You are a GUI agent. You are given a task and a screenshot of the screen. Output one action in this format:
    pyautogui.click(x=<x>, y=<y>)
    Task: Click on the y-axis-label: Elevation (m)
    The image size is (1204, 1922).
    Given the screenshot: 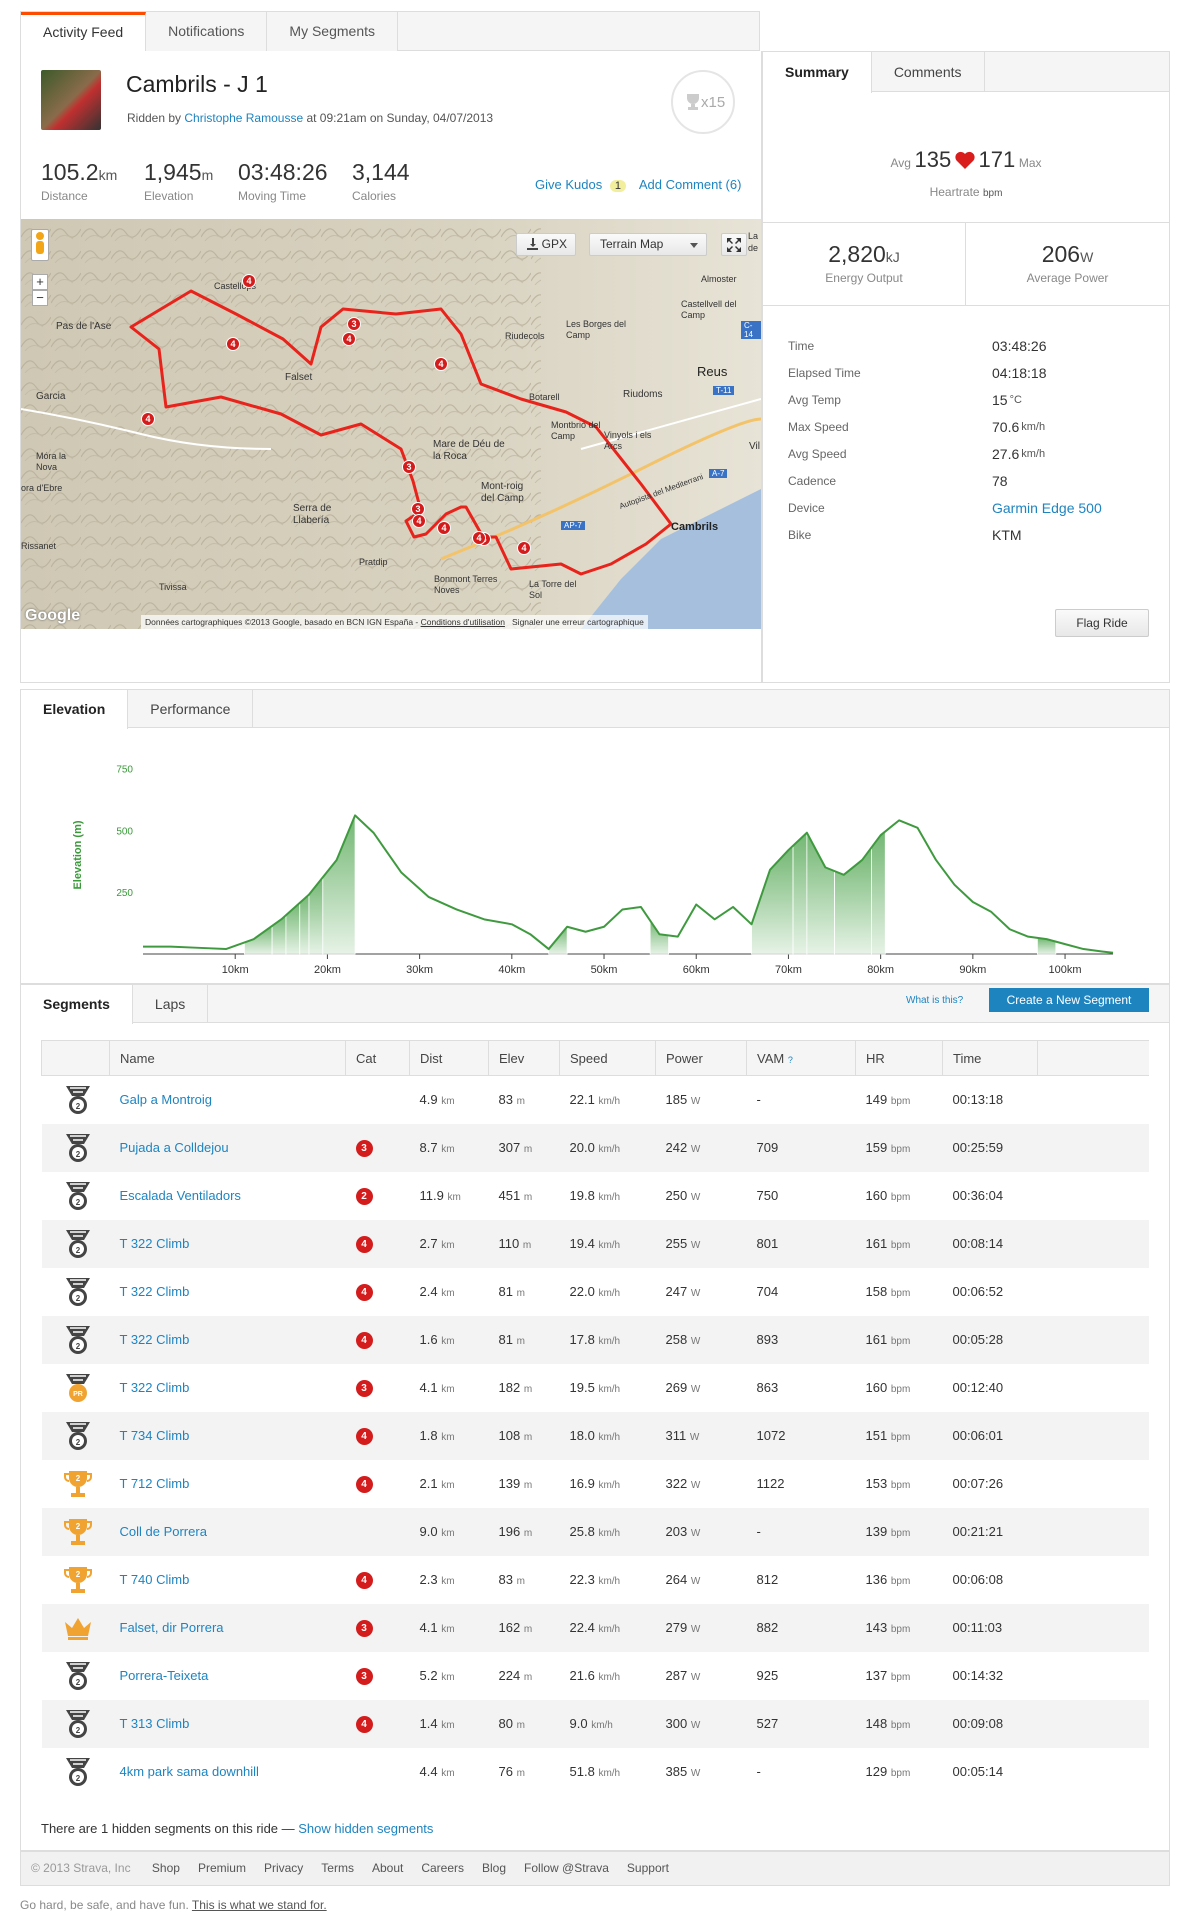 What is the action you would take?
    pyautogui.click(x=78, y=854)
    